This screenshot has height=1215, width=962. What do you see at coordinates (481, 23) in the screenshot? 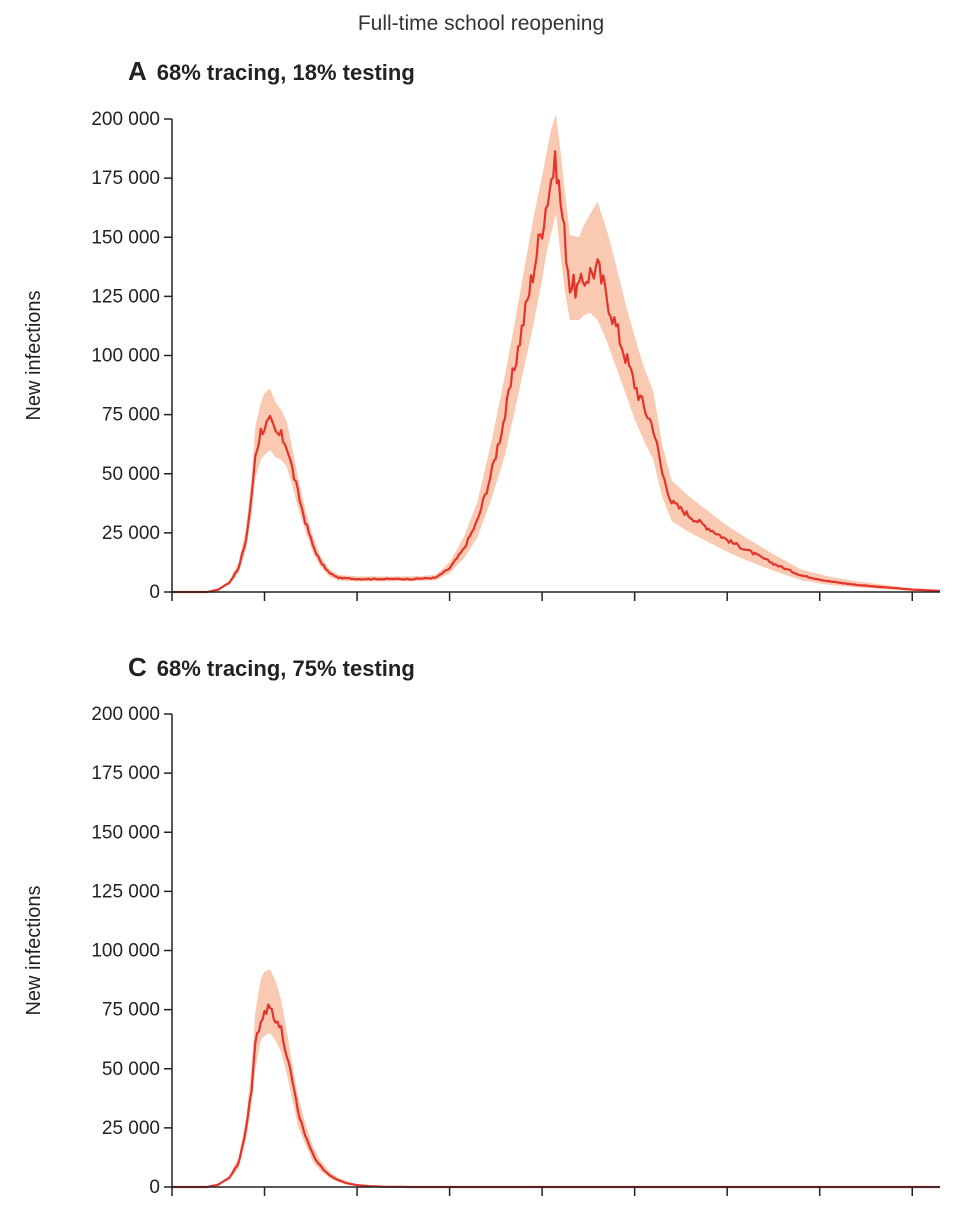
I see `figure-title: Full-time school reopening` at bounding box center [481, 23].